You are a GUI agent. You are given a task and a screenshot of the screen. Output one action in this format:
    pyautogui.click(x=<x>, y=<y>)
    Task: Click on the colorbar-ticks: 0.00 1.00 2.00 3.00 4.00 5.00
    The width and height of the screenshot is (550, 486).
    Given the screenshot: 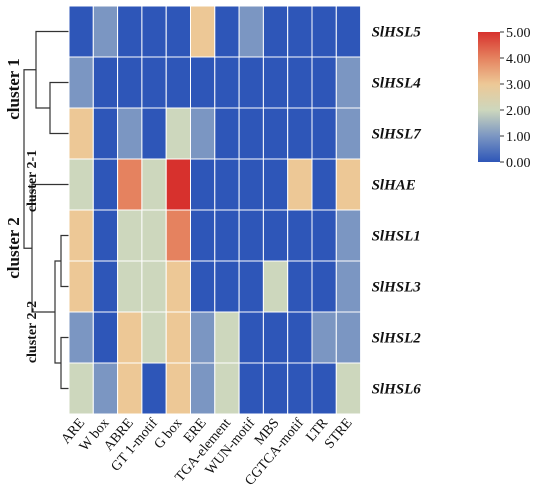 What is the action you would take?
    pyautogui.click(x=515, y=98)
    